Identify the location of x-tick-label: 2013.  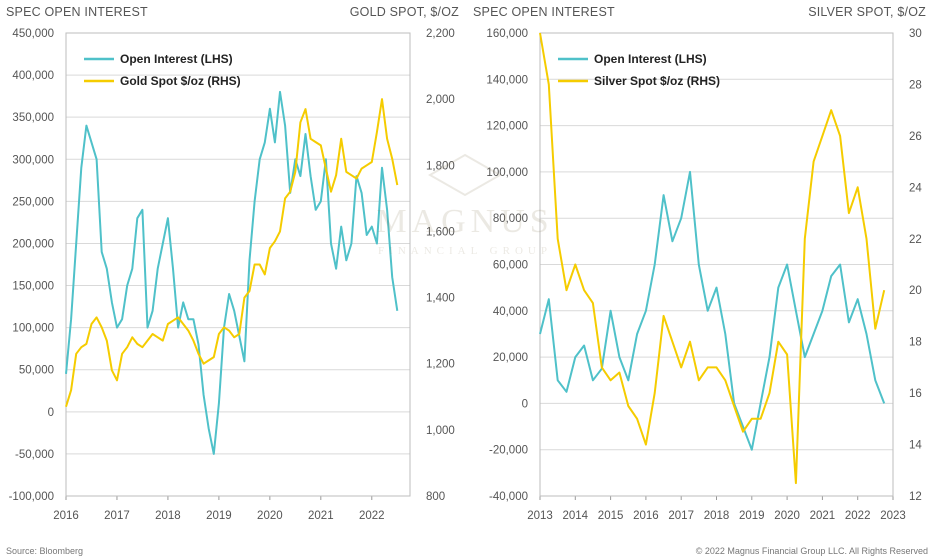
(540, 516).